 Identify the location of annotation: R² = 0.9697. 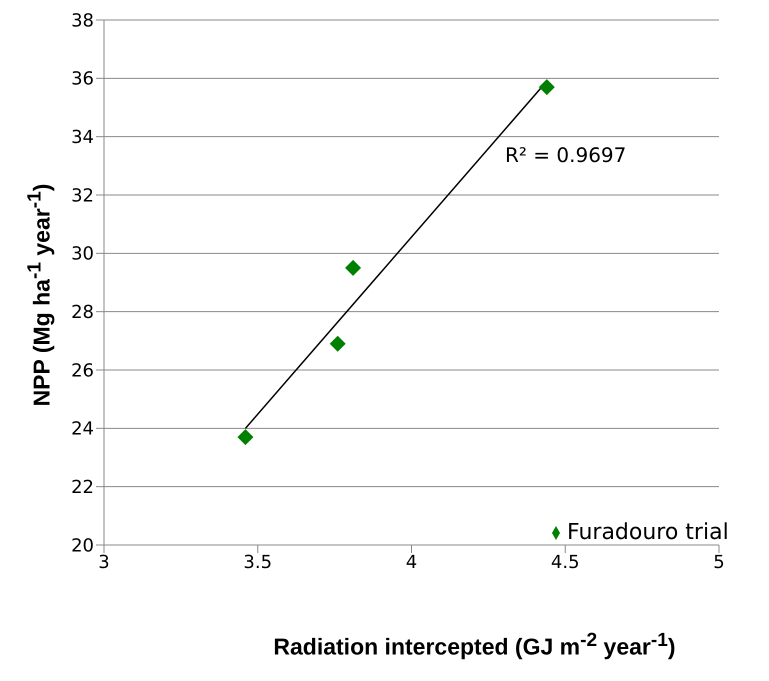
(565, 155).